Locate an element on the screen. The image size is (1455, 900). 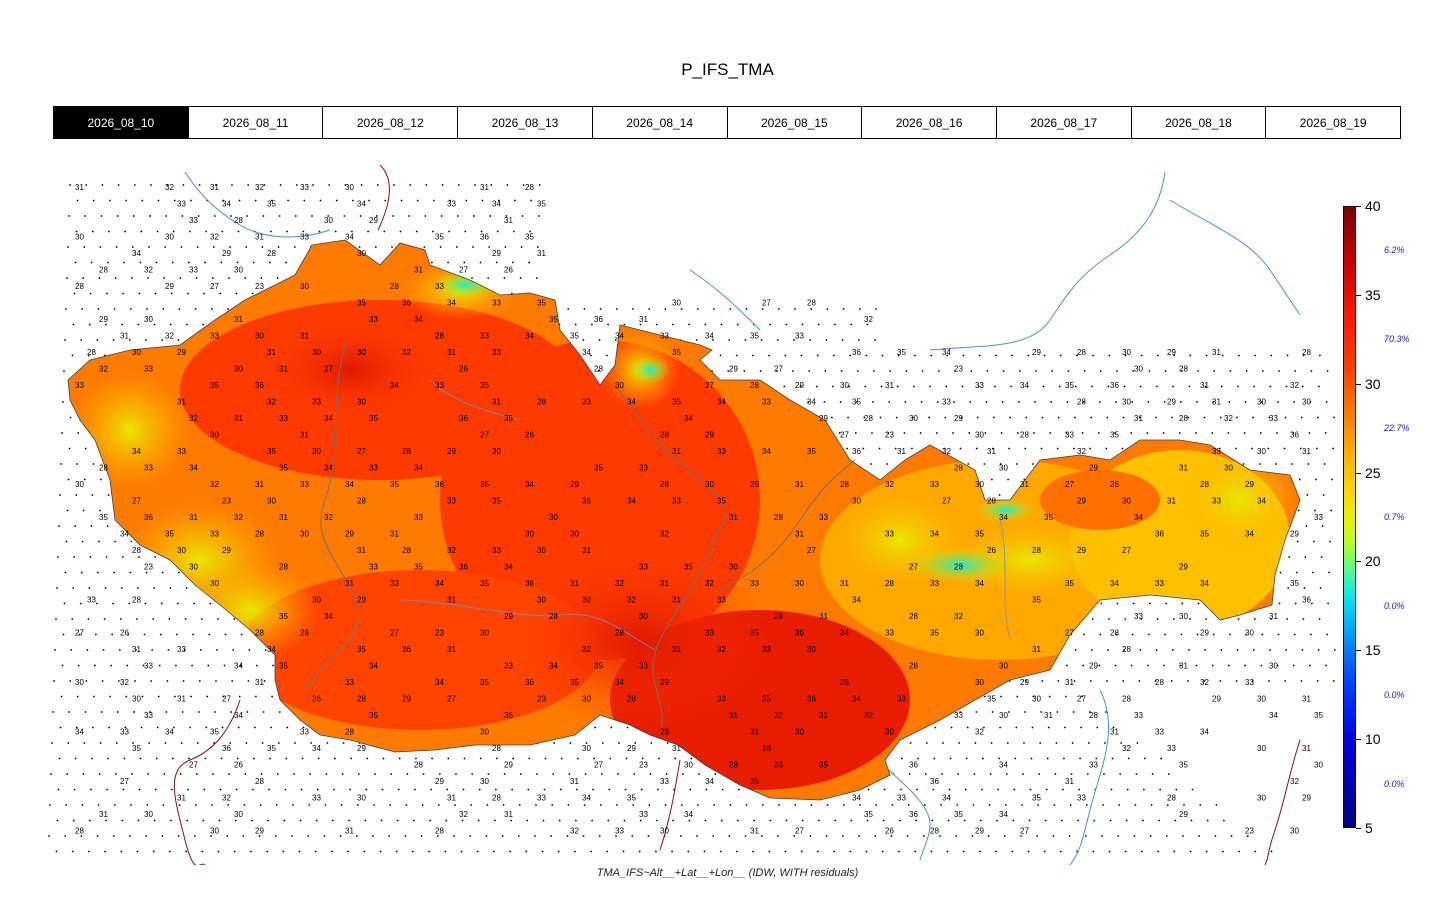
station-value-label: 36 is located at coordinates (529, 682).